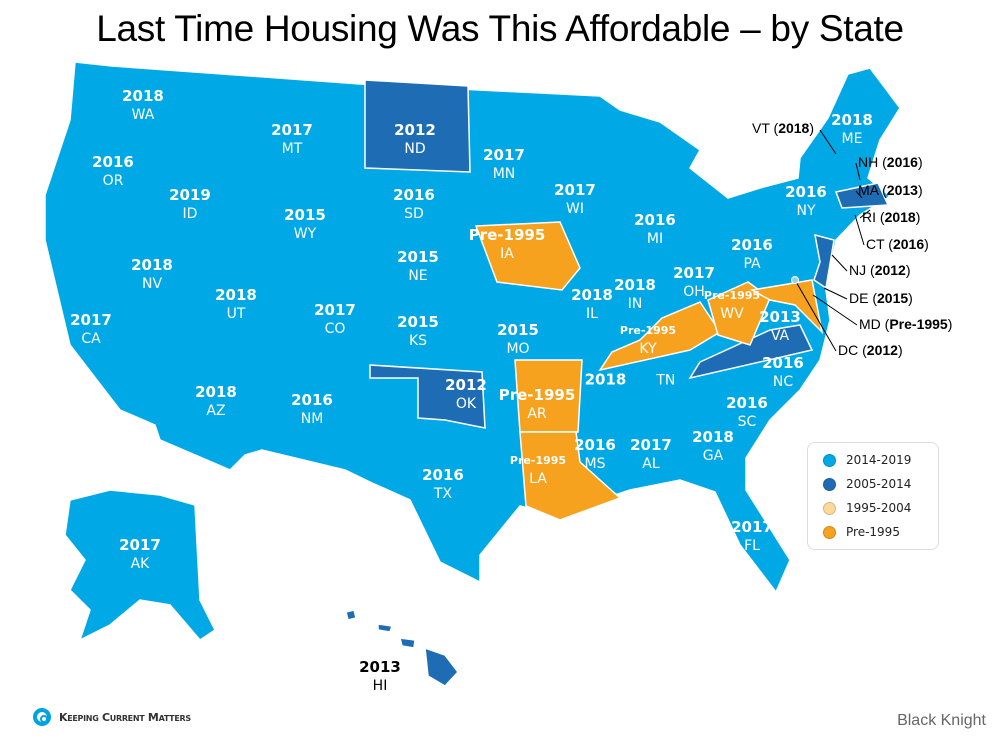  I want to click on callout-year: 2012, so click(882, 350).